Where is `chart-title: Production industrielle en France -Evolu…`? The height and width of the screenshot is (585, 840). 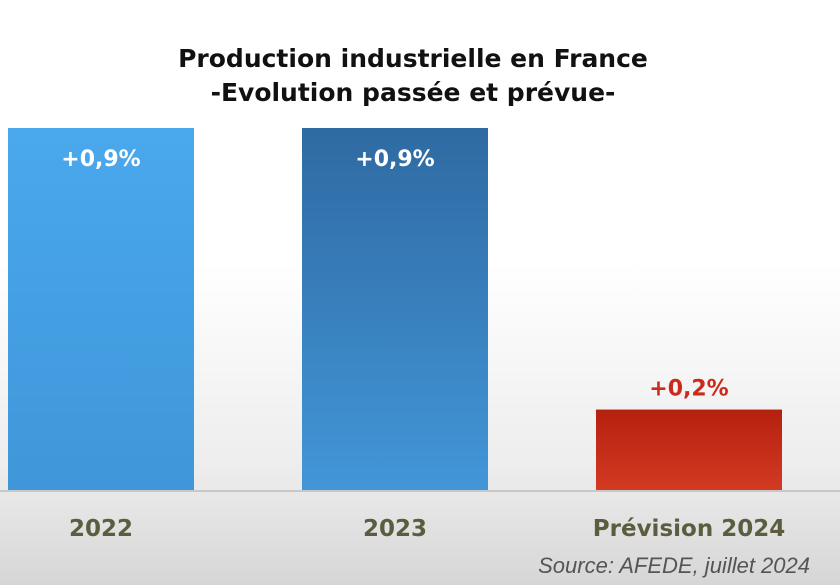
chart-title: Production industrielle en France -Evolu… is located at coordinates (413, 76).